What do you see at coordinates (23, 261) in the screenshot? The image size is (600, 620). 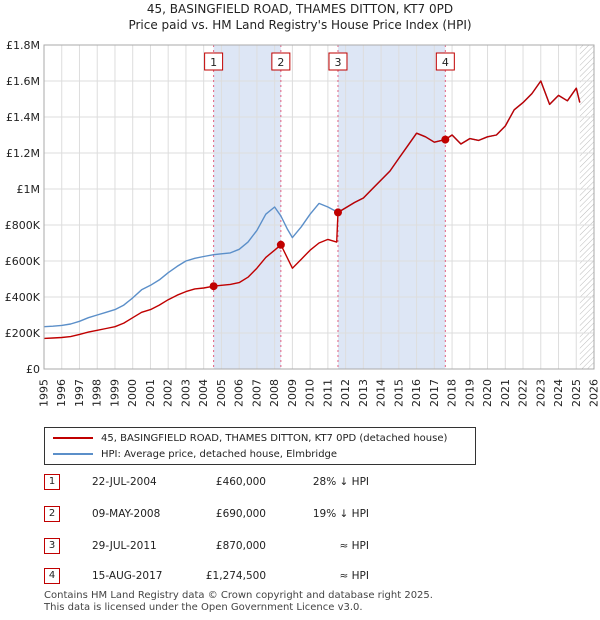 I see `y-tick-label: £600K` at bounding box center [23, 261].